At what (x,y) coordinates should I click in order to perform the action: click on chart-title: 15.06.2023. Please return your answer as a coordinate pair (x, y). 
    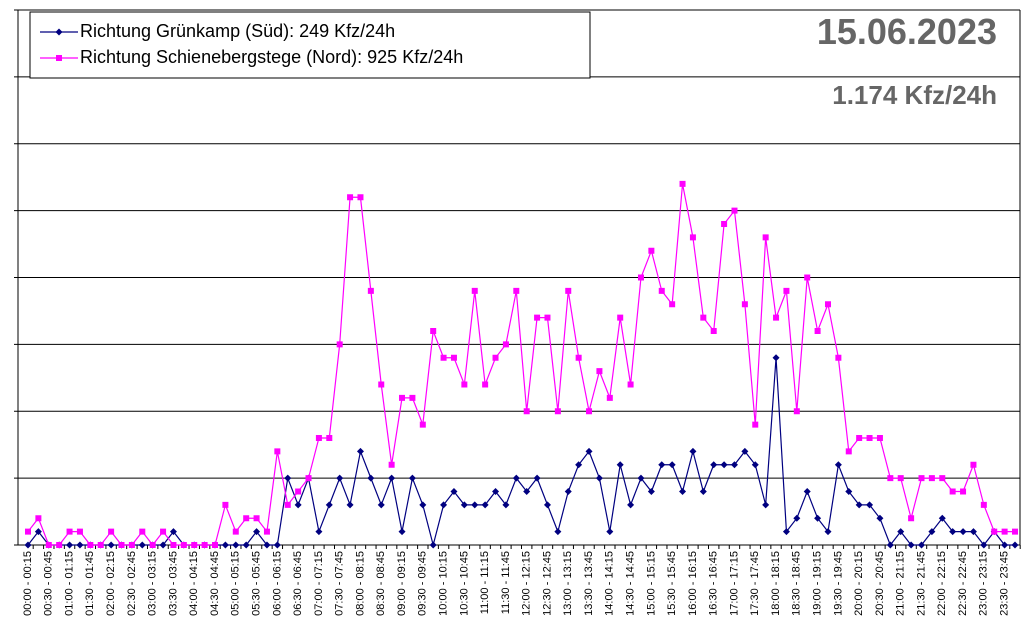
    Looking at the image, I should click on (907, 31).